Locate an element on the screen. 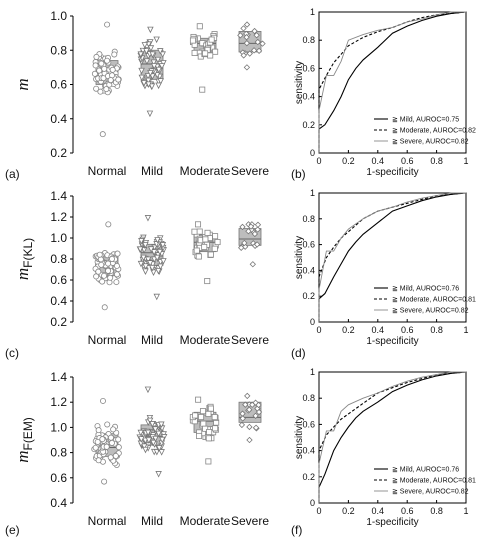 The width and height of the screenshot is (487, 550). legend-entry: ≧ Severe, AUROC=0.82 is located at coordinates (430, 311).